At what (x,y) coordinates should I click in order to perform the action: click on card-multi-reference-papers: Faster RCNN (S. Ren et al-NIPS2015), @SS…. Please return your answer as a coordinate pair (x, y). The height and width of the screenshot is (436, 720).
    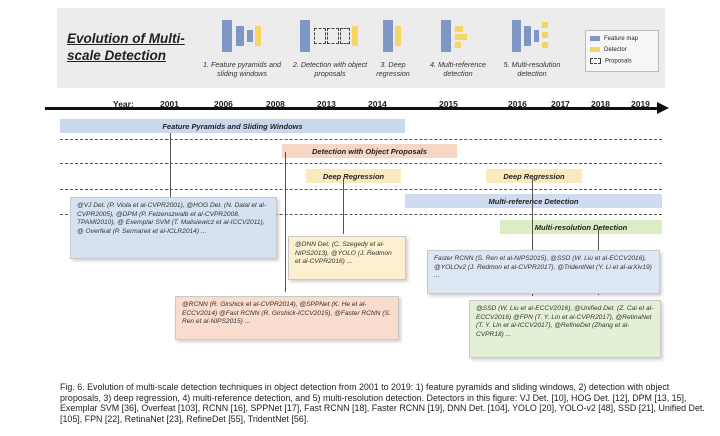
    Looking at the image, I should click on (543, 272).